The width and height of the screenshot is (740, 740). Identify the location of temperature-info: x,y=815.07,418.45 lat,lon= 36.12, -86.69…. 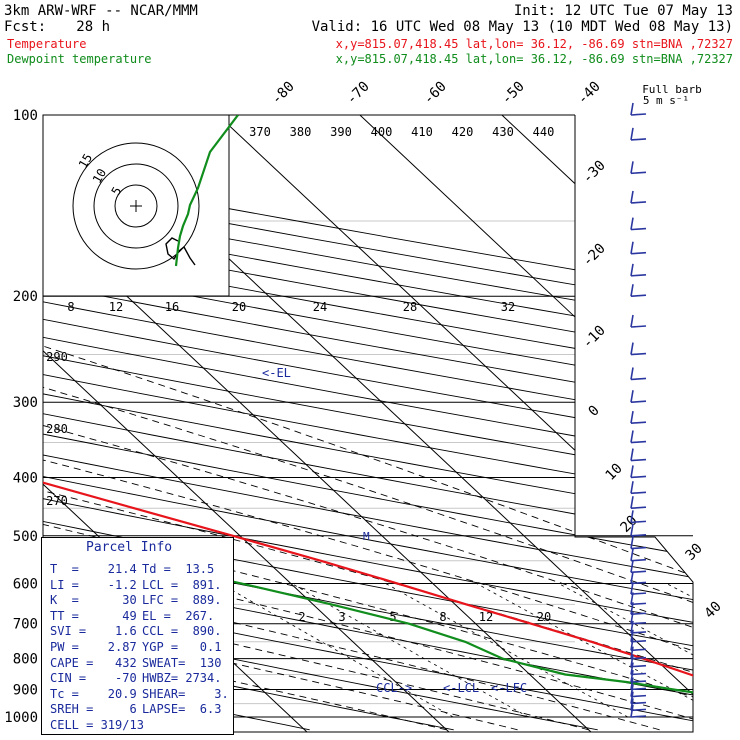
(534, 44).